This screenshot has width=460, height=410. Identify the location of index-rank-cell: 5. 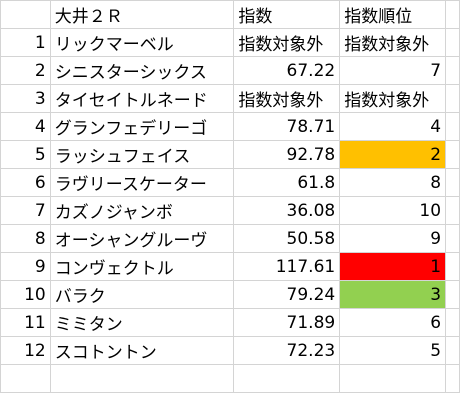
(393, 350).